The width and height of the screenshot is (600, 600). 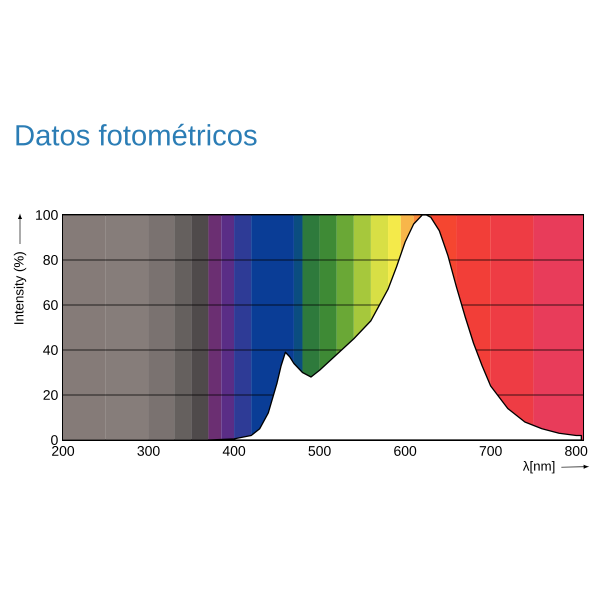 I want to click on x-tick-label: 300, so click(x=148, y=451).